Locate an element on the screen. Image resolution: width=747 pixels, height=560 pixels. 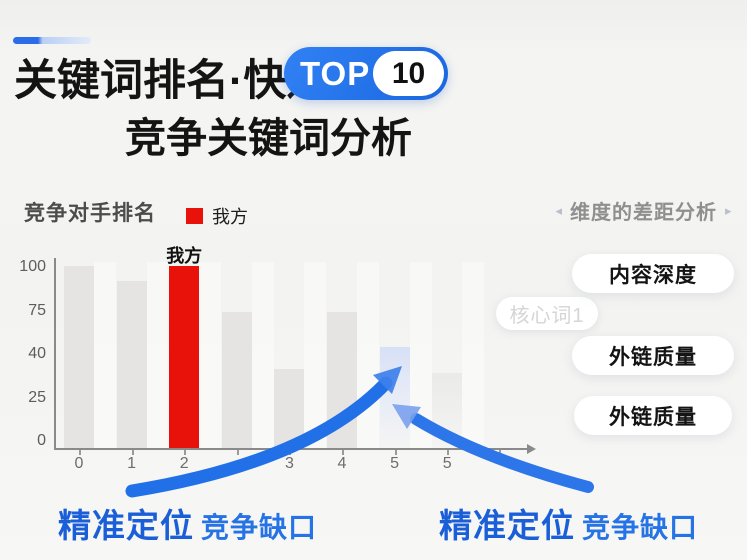
y-axis-label: 25 is located at coordinates (37, 397).